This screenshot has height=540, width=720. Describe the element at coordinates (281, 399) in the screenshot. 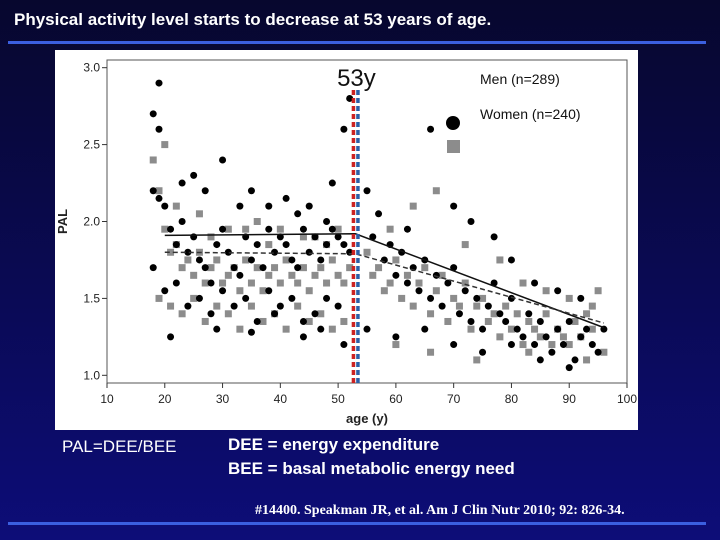

I see `x-tick-label: 40` at that location.